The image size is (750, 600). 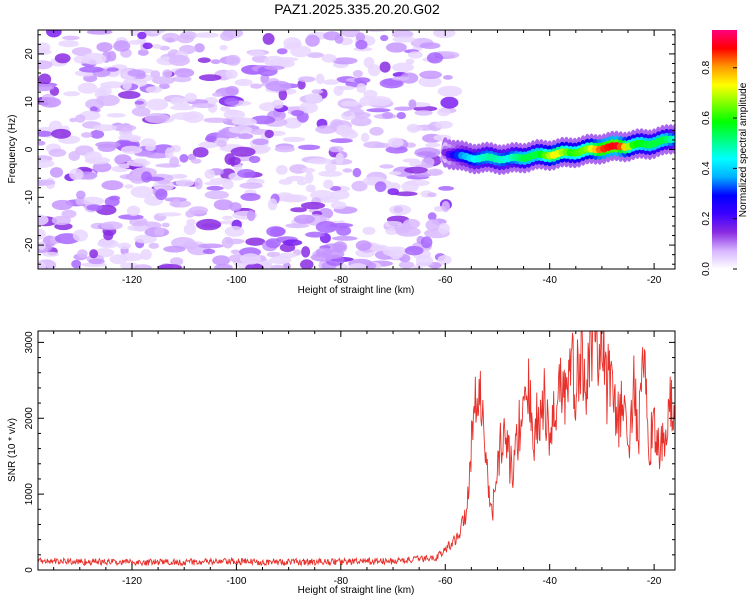 I want to click on snr-ylabel: SNR (10 * v/v), so click(x=12, y=450).